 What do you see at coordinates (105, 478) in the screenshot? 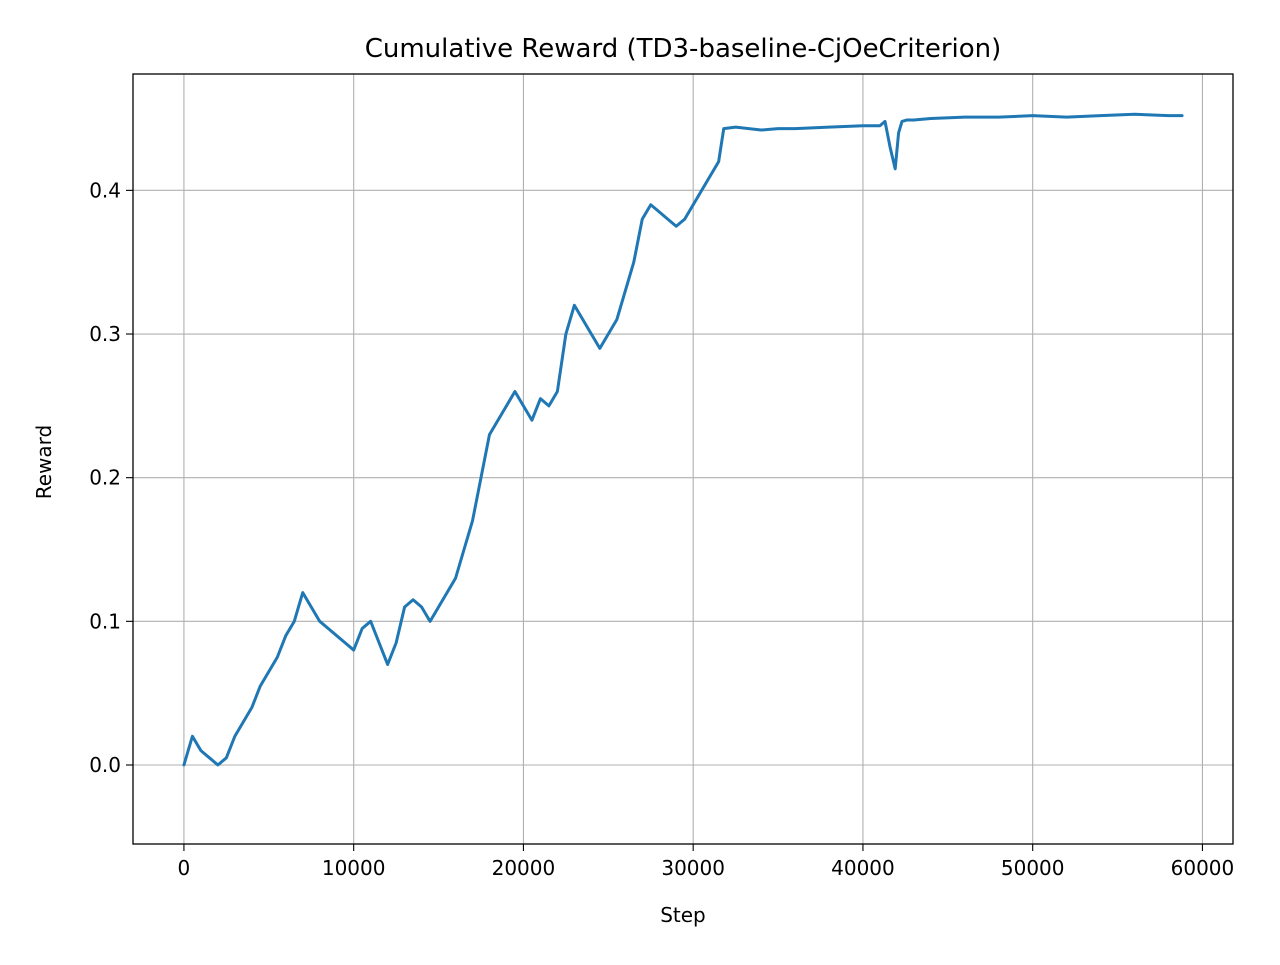
I see `y-tick-label: 0.2` at bounding box center [105, 478].